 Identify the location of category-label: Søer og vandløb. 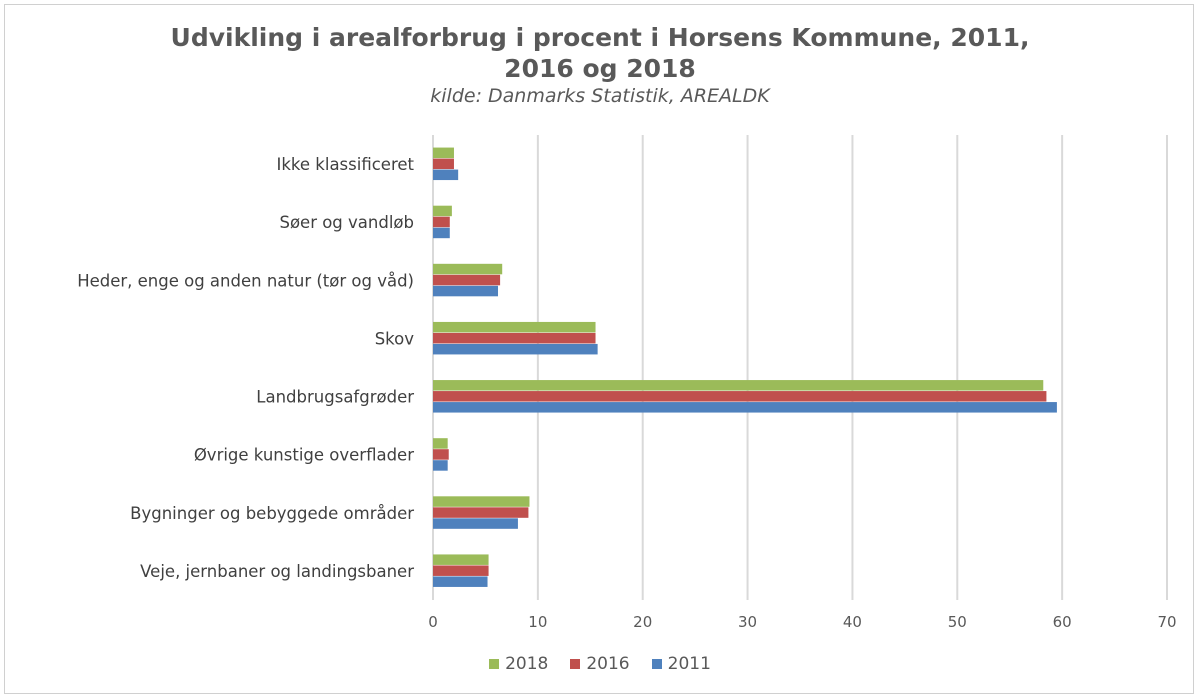
(346, 222).